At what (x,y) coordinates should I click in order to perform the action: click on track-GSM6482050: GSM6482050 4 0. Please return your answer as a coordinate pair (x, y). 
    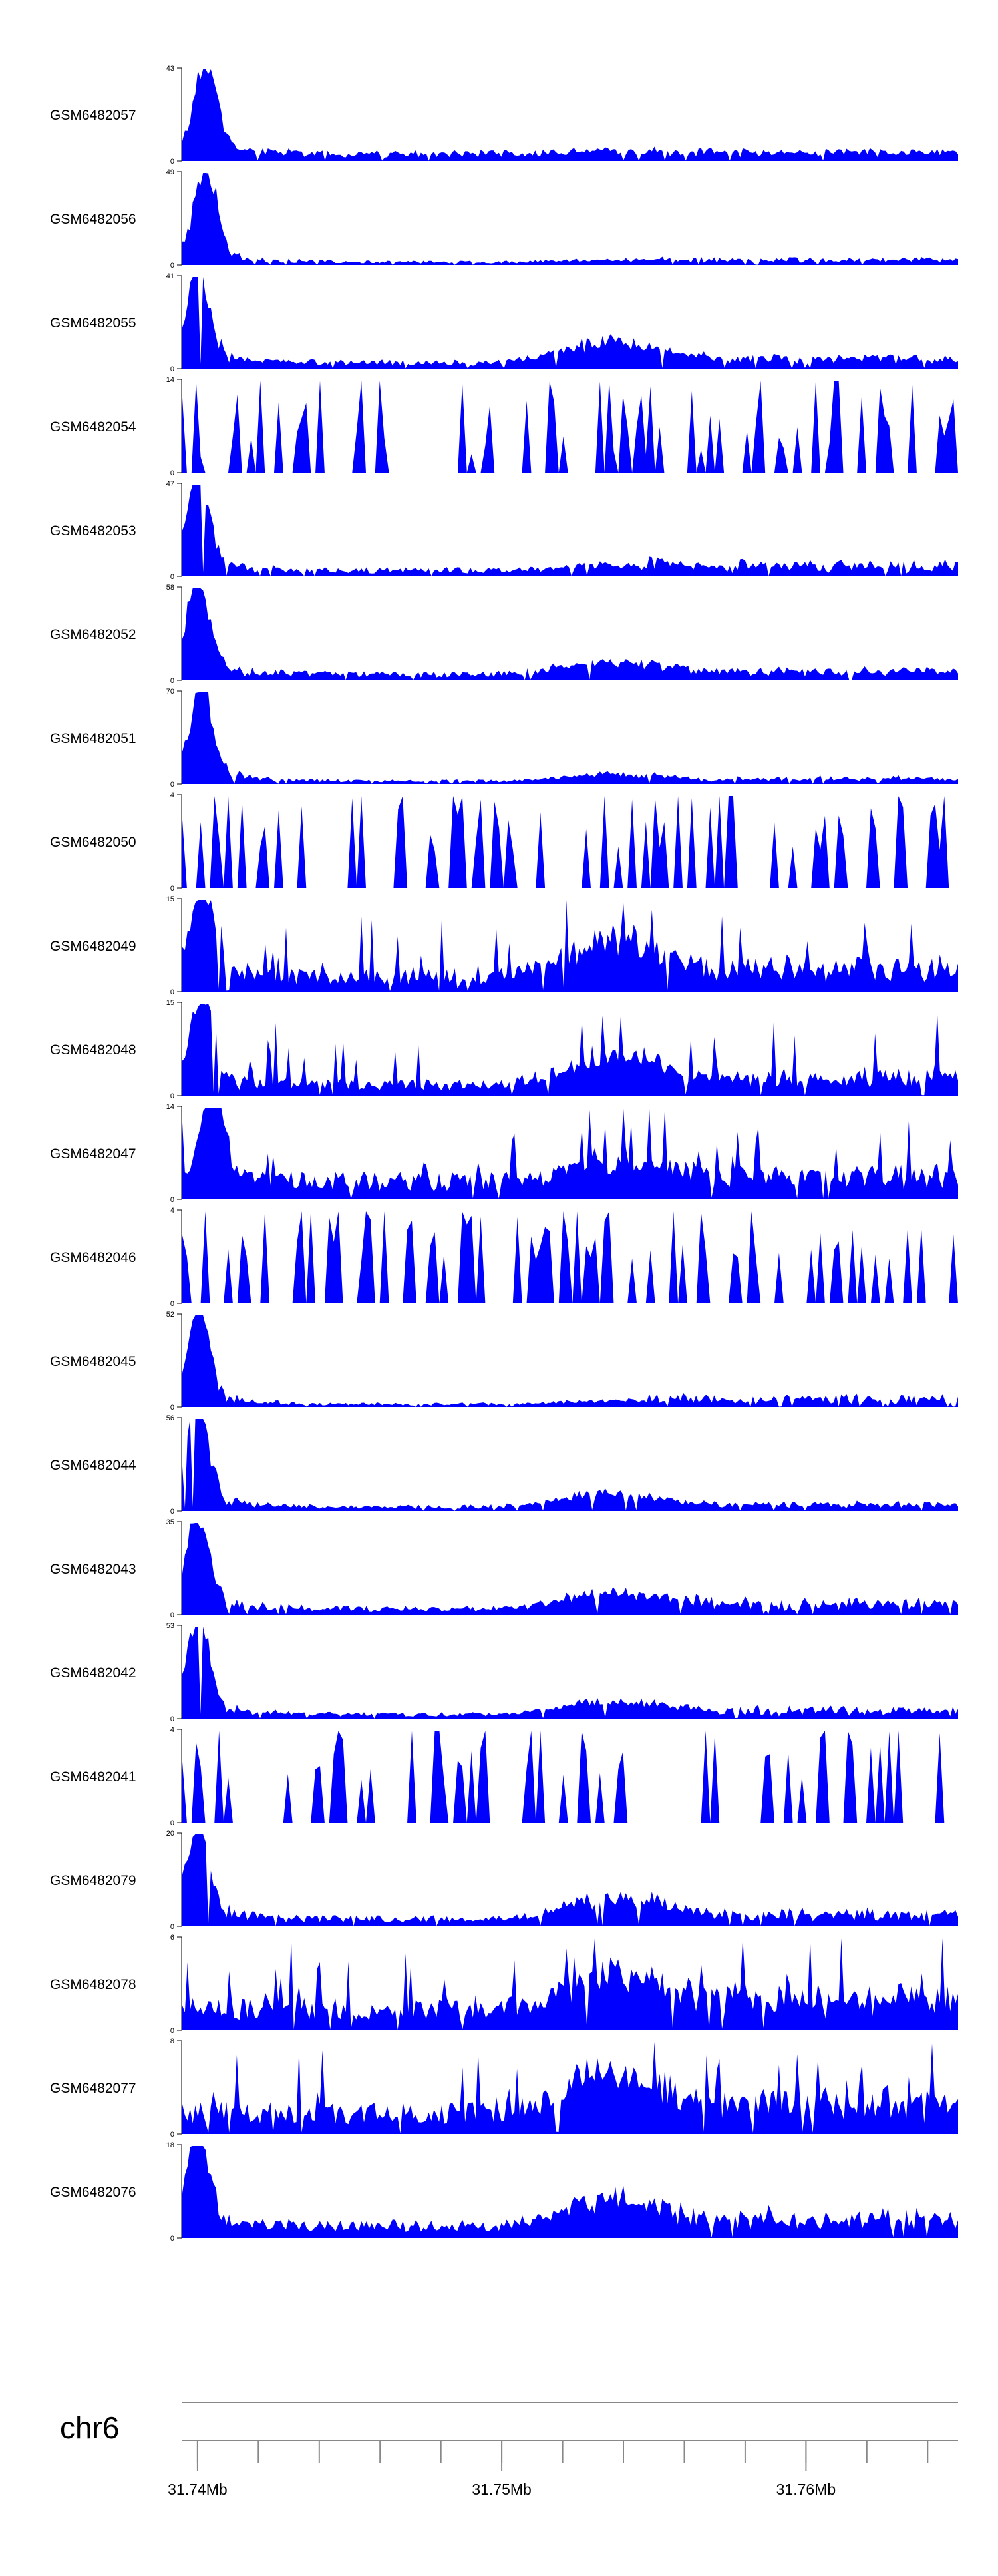
    Looking at the image, I should click on (504, 842).